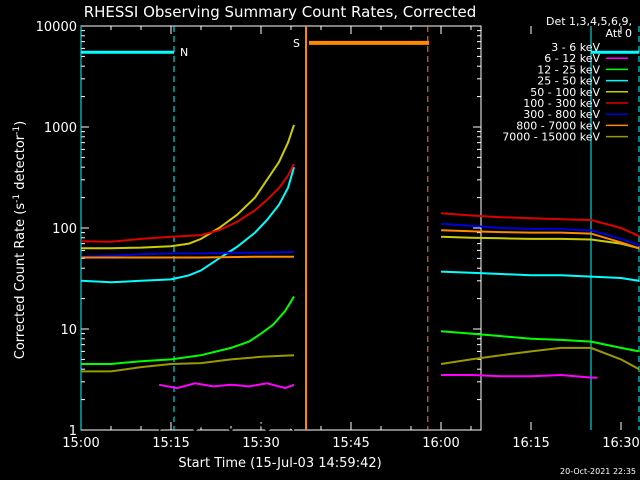 The width and height of the screenshot is (640, 480). Describe the element at coordinates (360, 359) in the screenshot. I see `series-7000-15000-keV` at that location.